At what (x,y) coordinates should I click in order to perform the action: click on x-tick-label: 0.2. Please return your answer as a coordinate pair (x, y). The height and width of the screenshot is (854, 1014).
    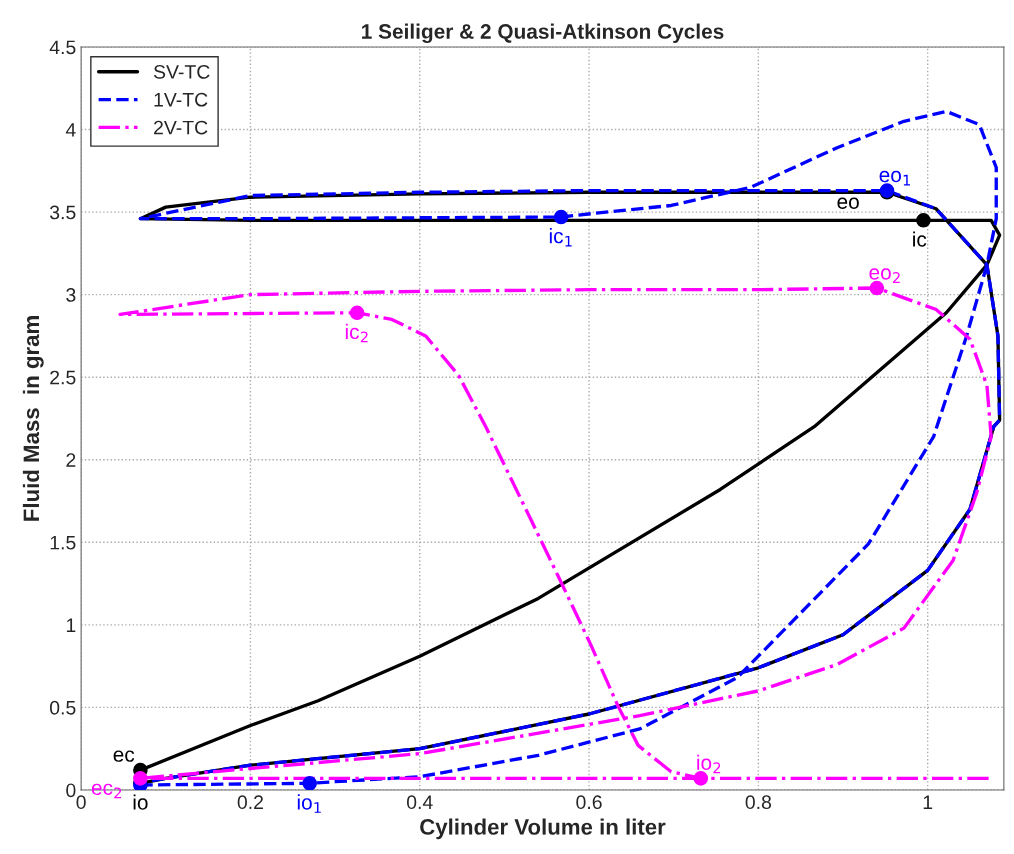
    Looking at the image, I should click on (250, 802).